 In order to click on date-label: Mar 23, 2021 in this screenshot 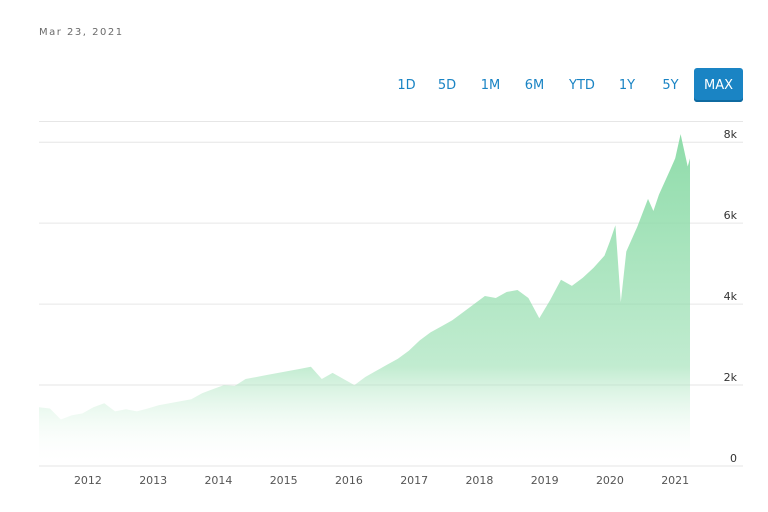, I will do `click(81, 32)`.